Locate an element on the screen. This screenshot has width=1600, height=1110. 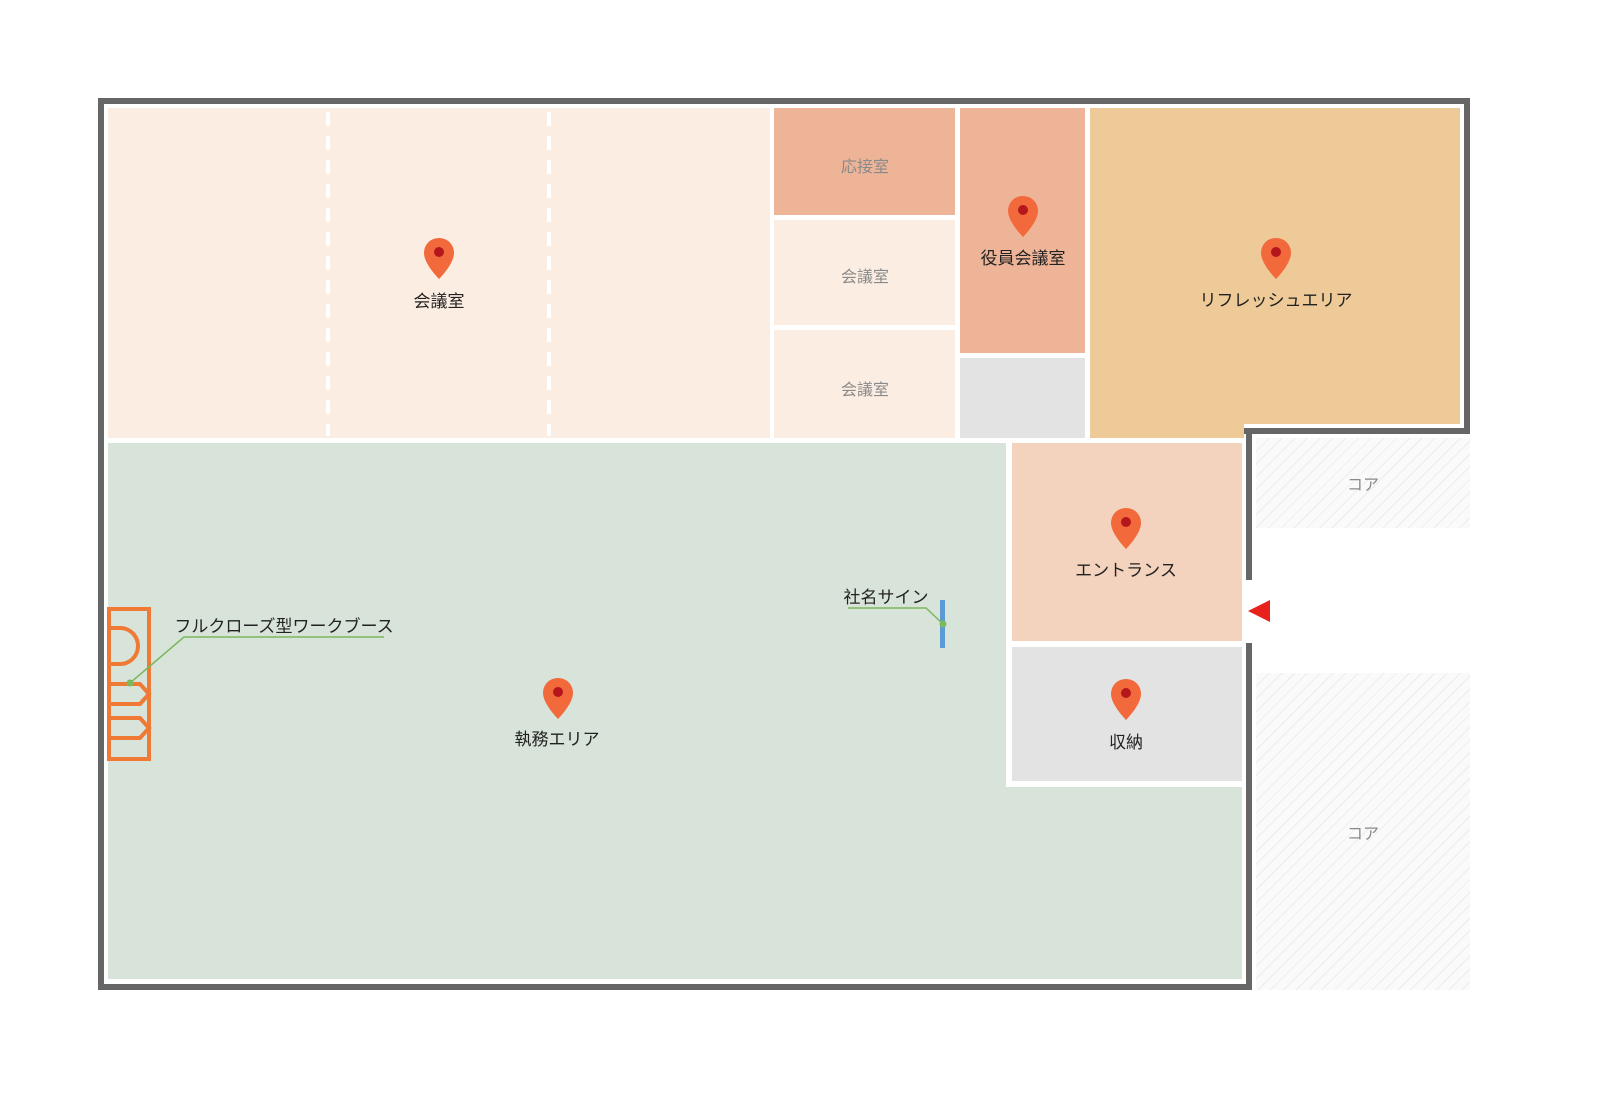
entrance-label: エントランス is located at coordinates (1126, 571).